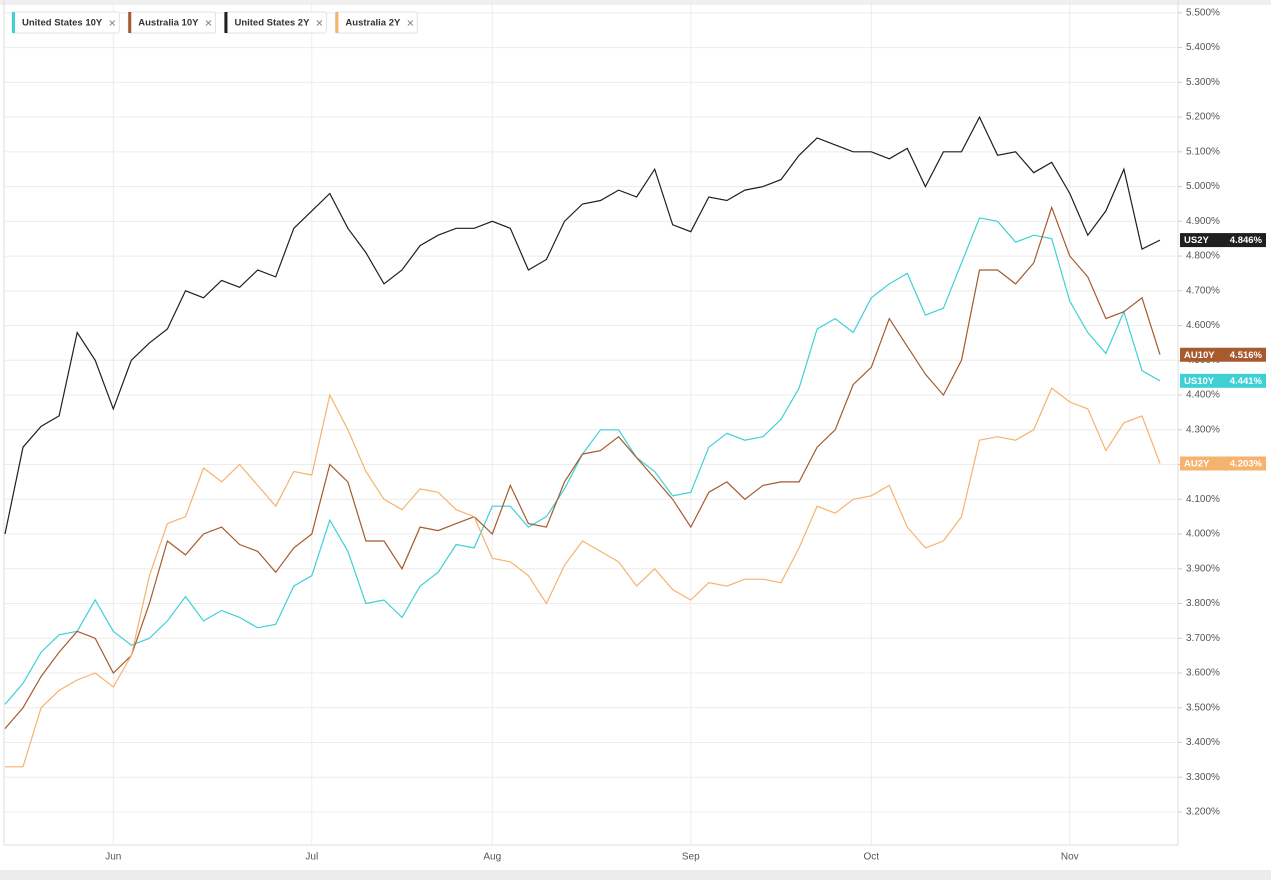  I want to click on end-value-label: 4.441%, so click(1246, 381).